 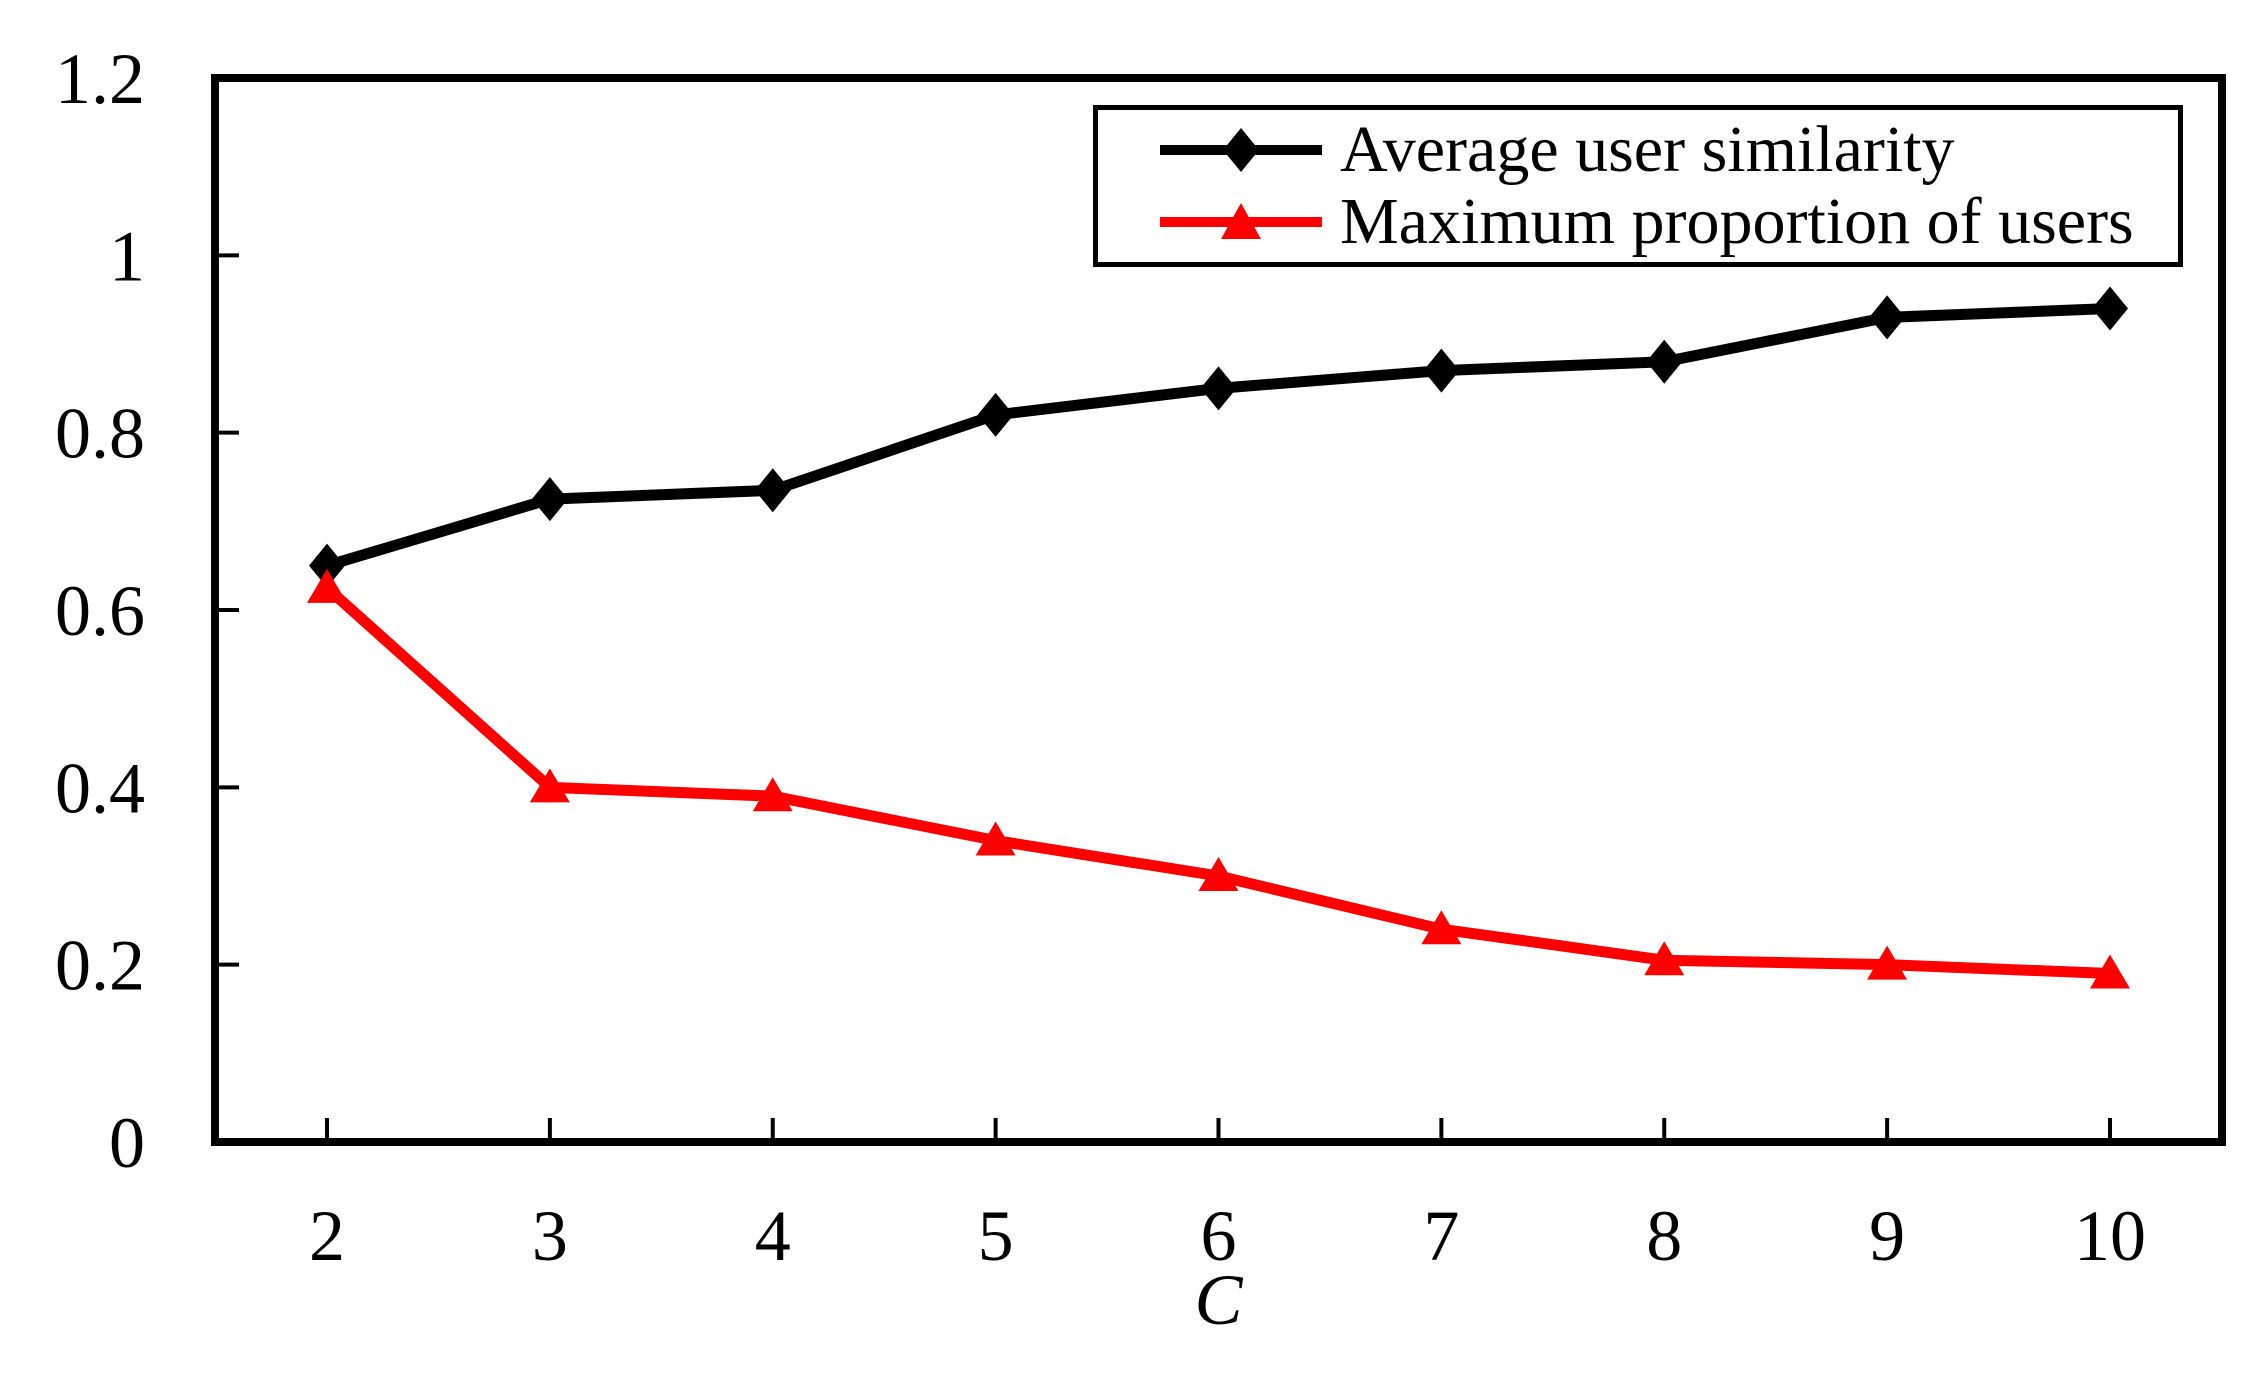 I want to click on legend-triangle-line-icon, so click(x=1241, y=221).